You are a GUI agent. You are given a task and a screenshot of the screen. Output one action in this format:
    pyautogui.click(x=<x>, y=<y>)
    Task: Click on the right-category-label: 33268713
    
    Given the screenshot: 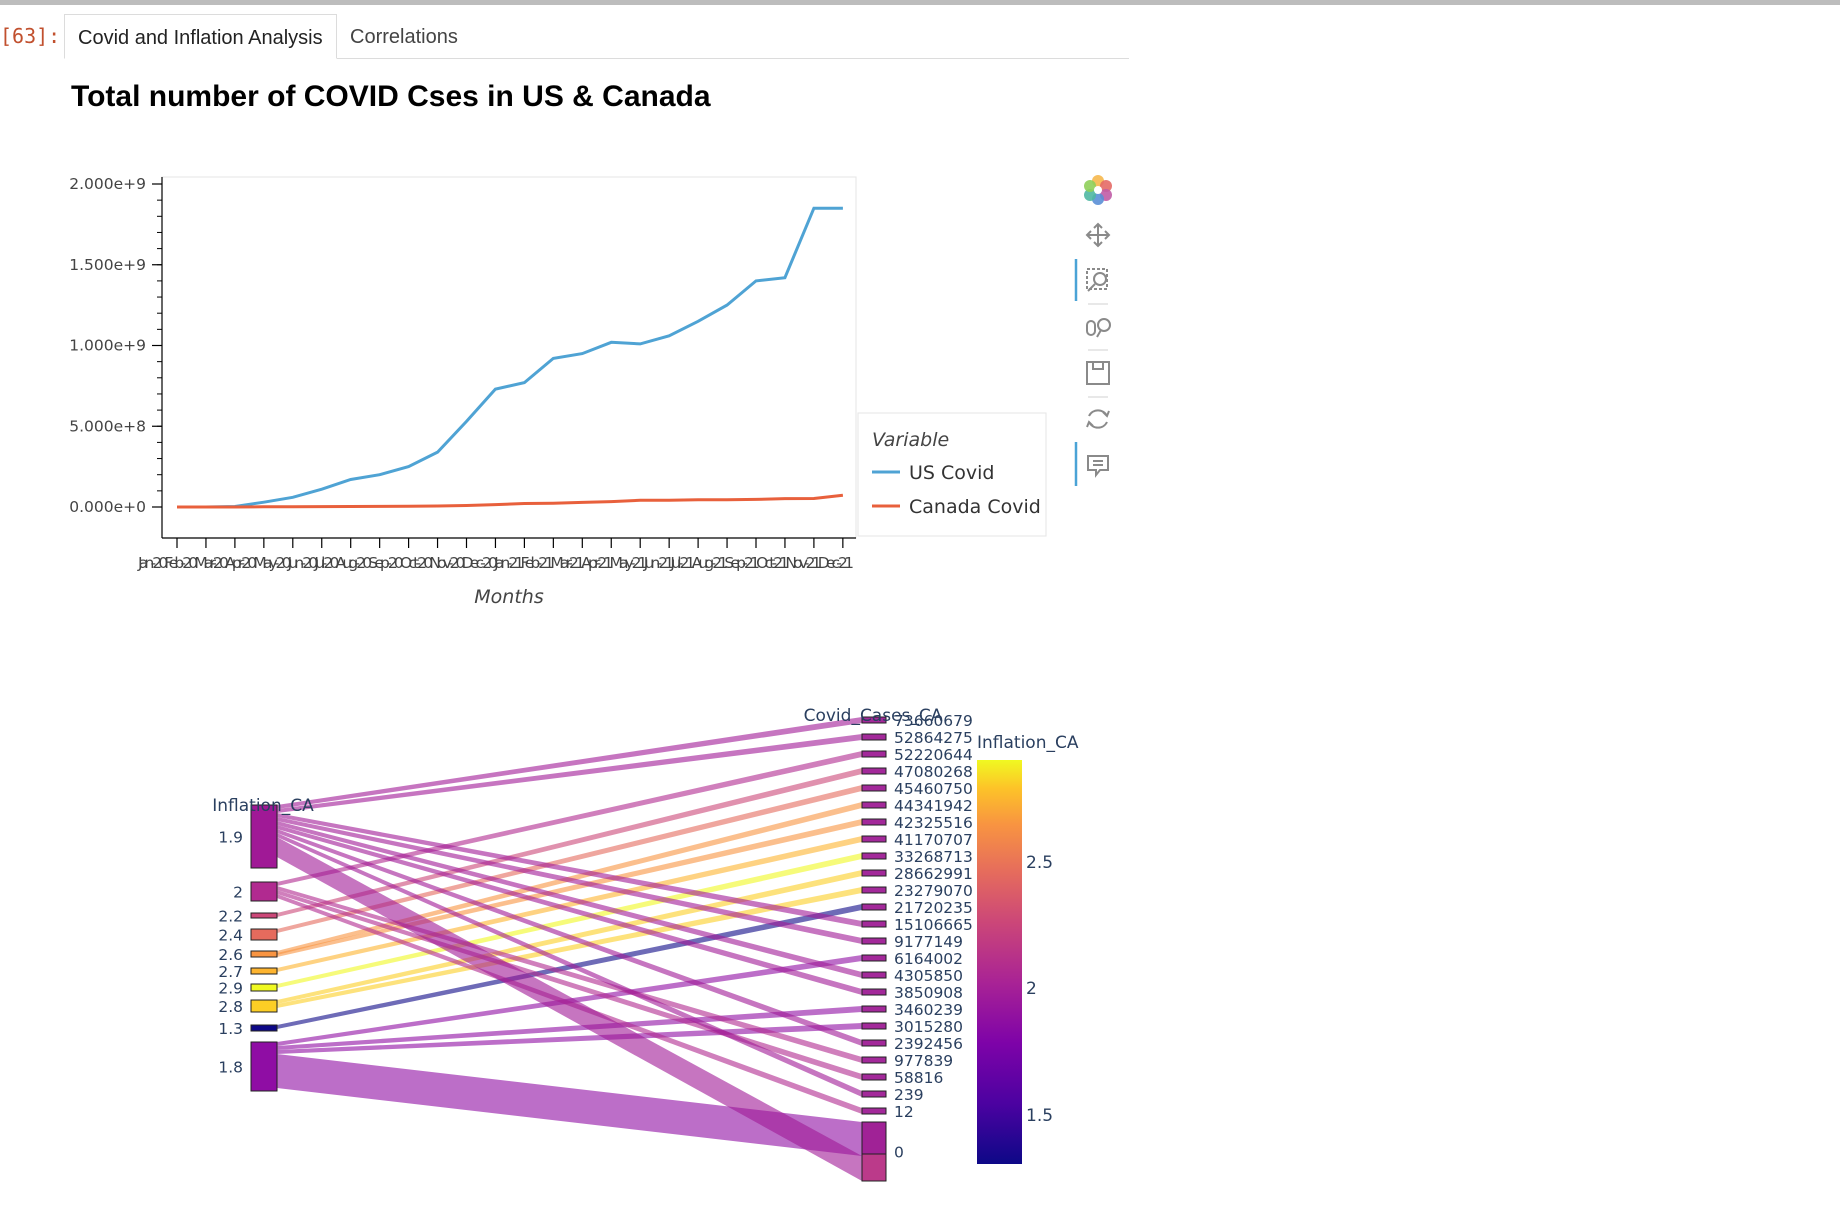 What is the action you would take?
    pyautogui.click(x=933, y=857)
    